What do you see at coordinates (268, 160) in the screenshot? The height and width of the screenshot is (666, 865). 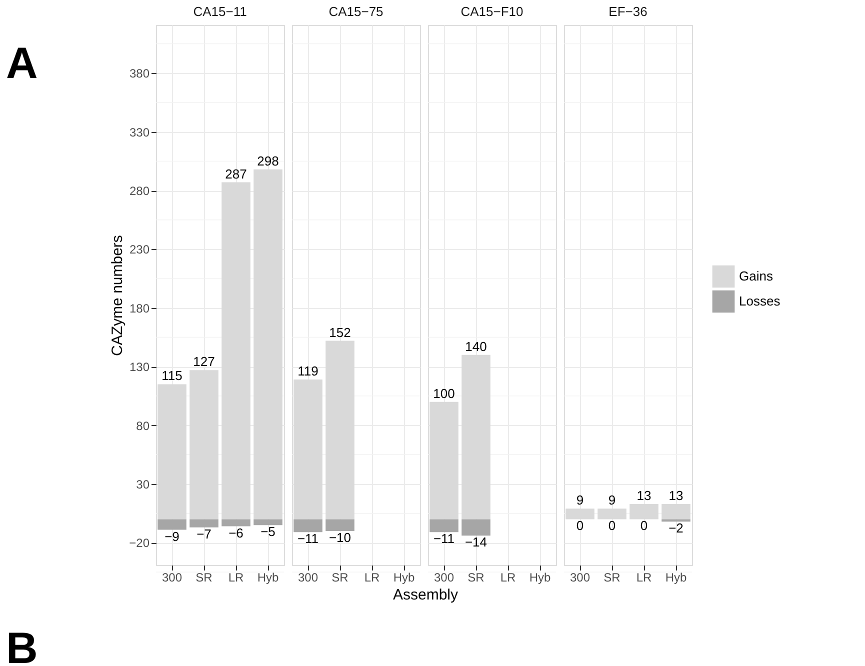 I see `data-label: 298` at bounding box center [268, 160].